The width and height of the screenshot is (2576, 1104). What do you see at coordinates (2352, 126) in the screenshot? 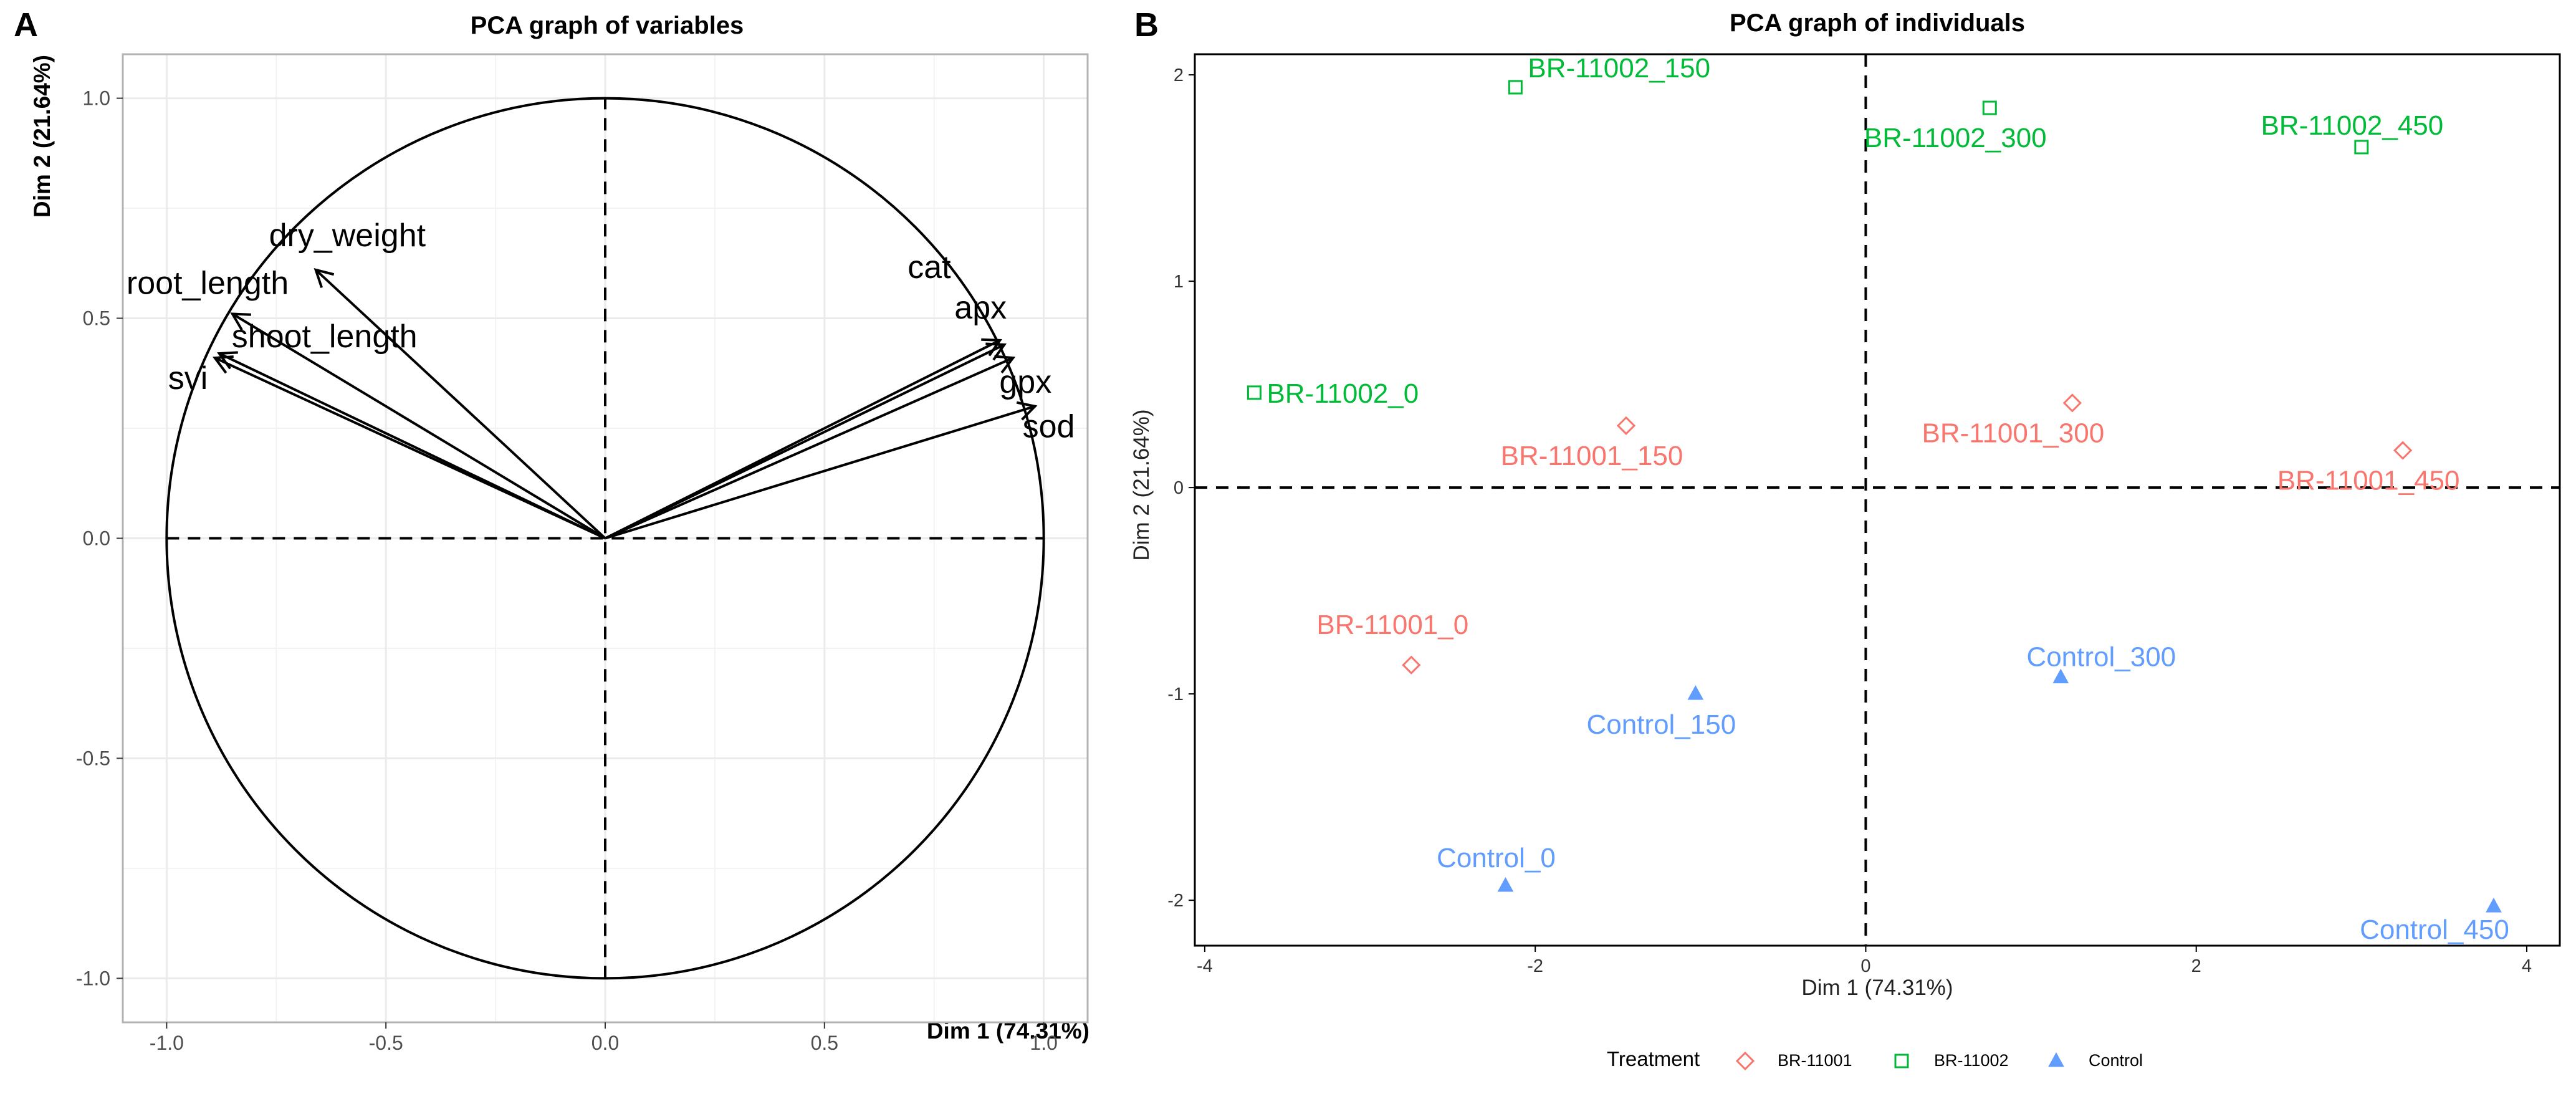
I see `point-label-BR-11002_450: BR-11002_450` at bounding box center [2352, 126].